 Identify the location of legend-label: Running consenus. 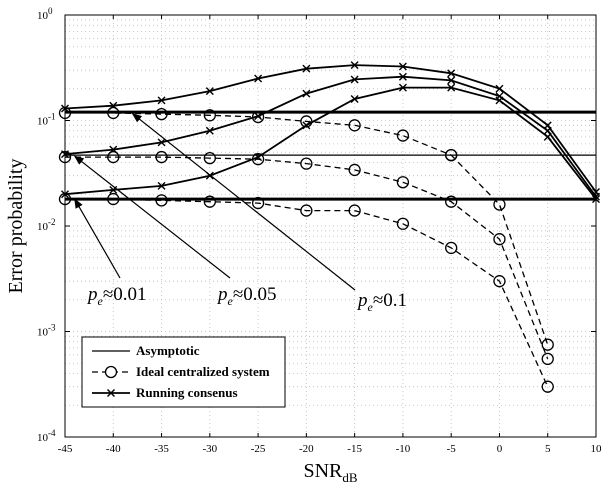
(187, 392).